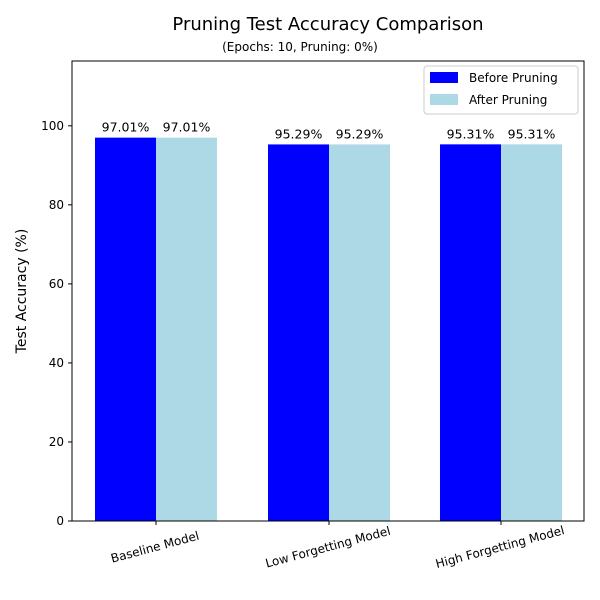  I want to click on legend: Before Pruning After Pruning, so click(501, 90).